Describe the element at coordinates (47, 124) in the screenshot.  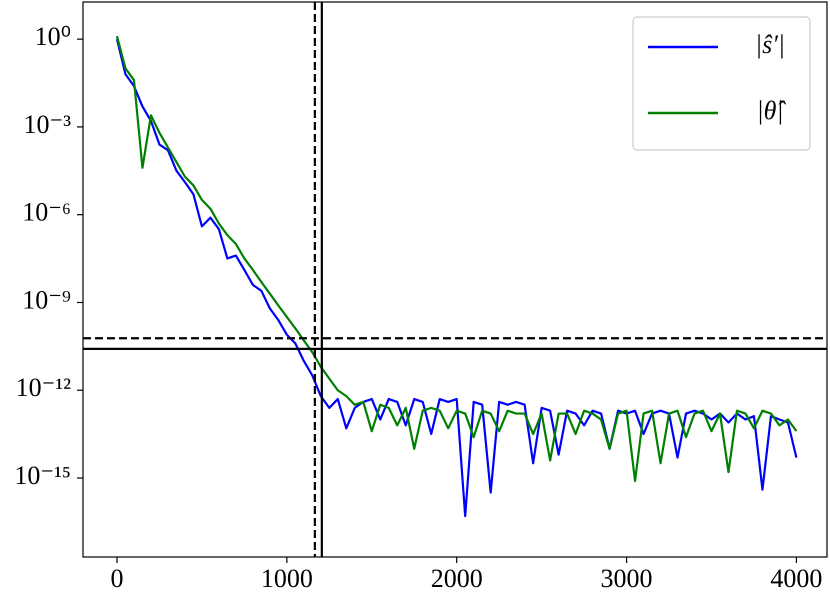
I see `y-tick-label: 10⁻³` at that location.